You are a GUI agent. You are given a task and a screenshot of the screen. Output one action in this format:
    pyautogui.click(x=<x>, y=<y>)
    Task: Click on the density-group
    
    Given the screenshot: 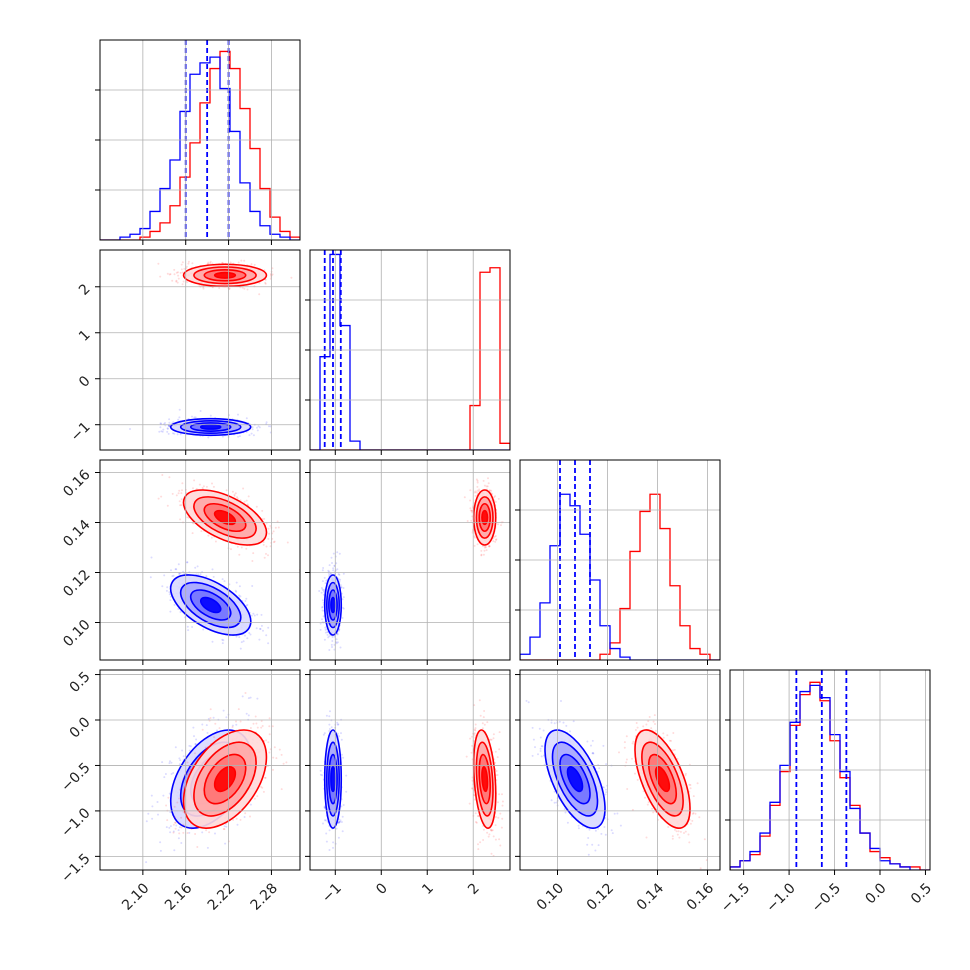 What is the action you would take?
    pyautogui.click(x=411, y=564)
    